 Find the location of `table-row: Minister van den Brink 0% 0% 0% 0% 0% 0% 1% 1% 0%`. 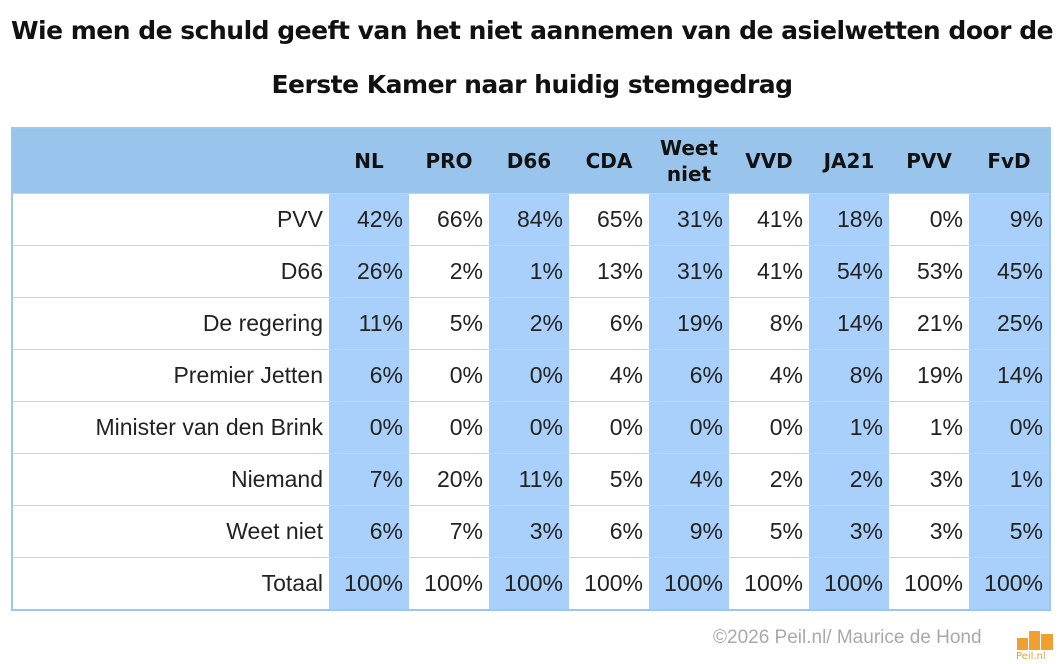

table-row: Minister van den Brink 0% 0% 0% 0% 0% 0% 1% 1% 0% is located at coordinates (531, 427).